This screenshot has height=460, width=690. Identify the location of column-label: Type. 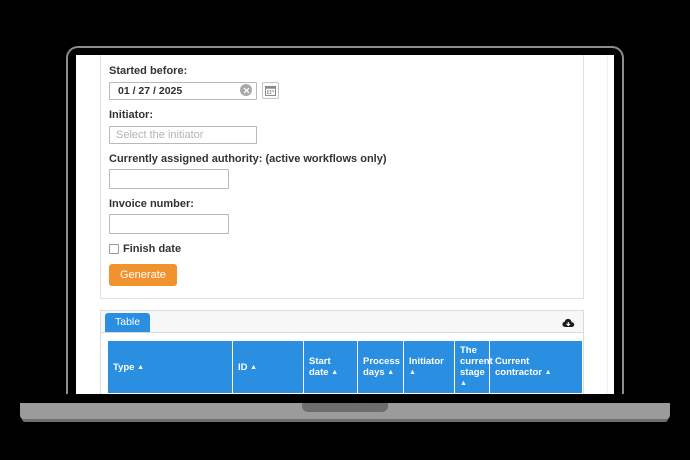
(124, 367).